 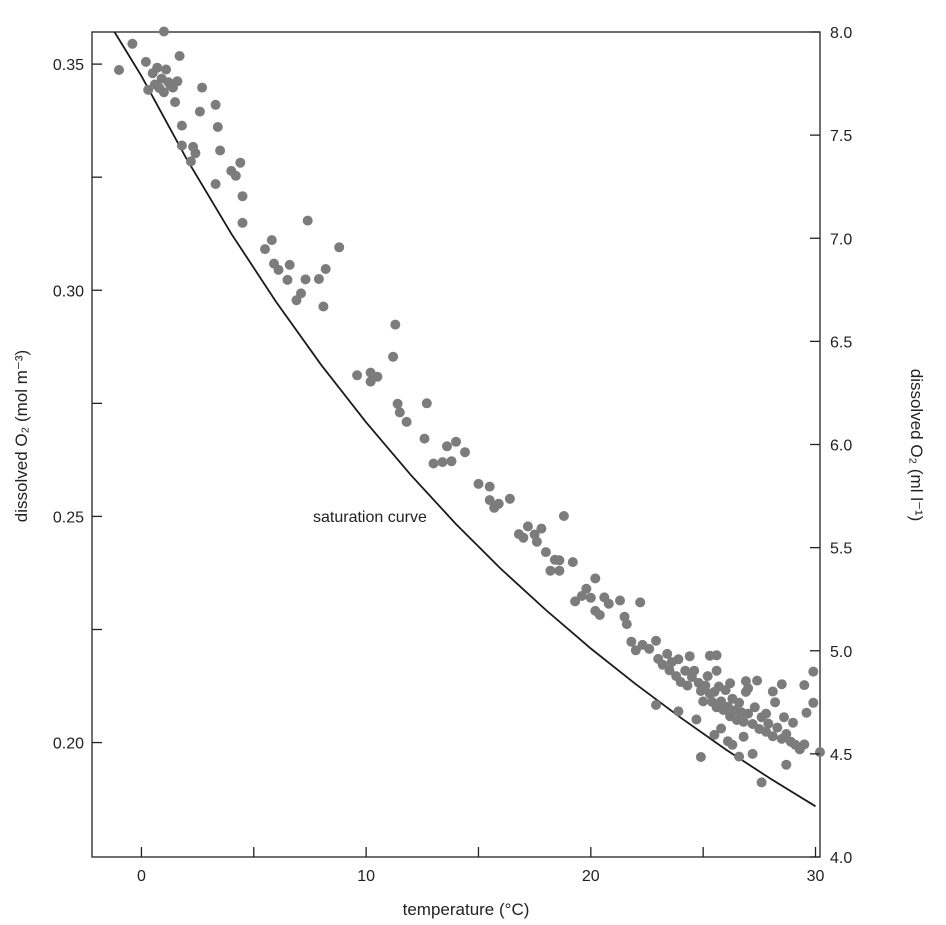 I want to click on x-tick-label-10: 10, so click(x=366, y=876).